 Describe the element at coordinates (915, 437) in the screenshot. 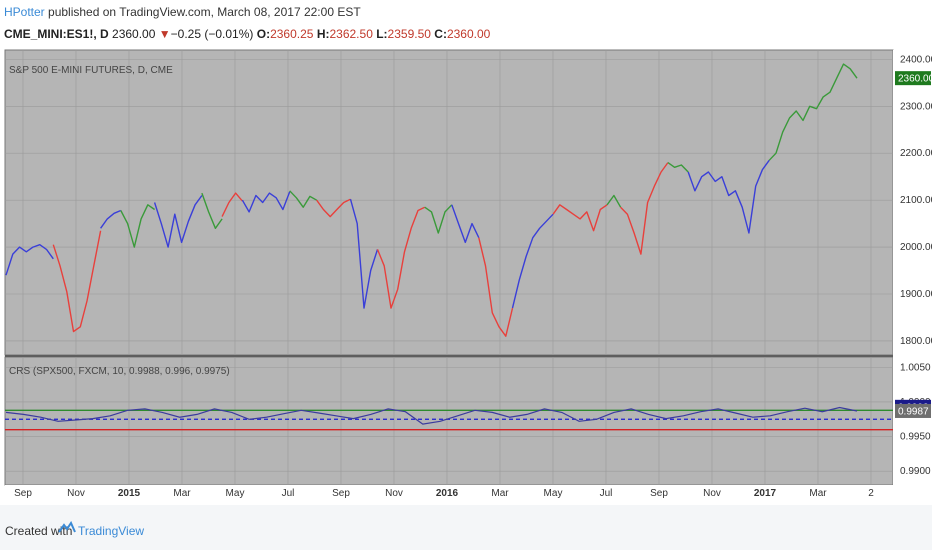

I see `crs-tick-label: 0.9950` at that location.